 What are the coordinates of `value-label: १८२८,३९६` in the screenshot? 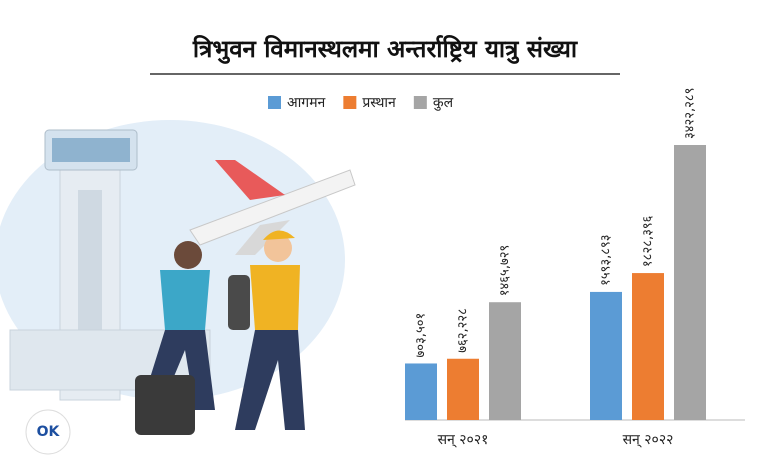 It's located at (648, 241).